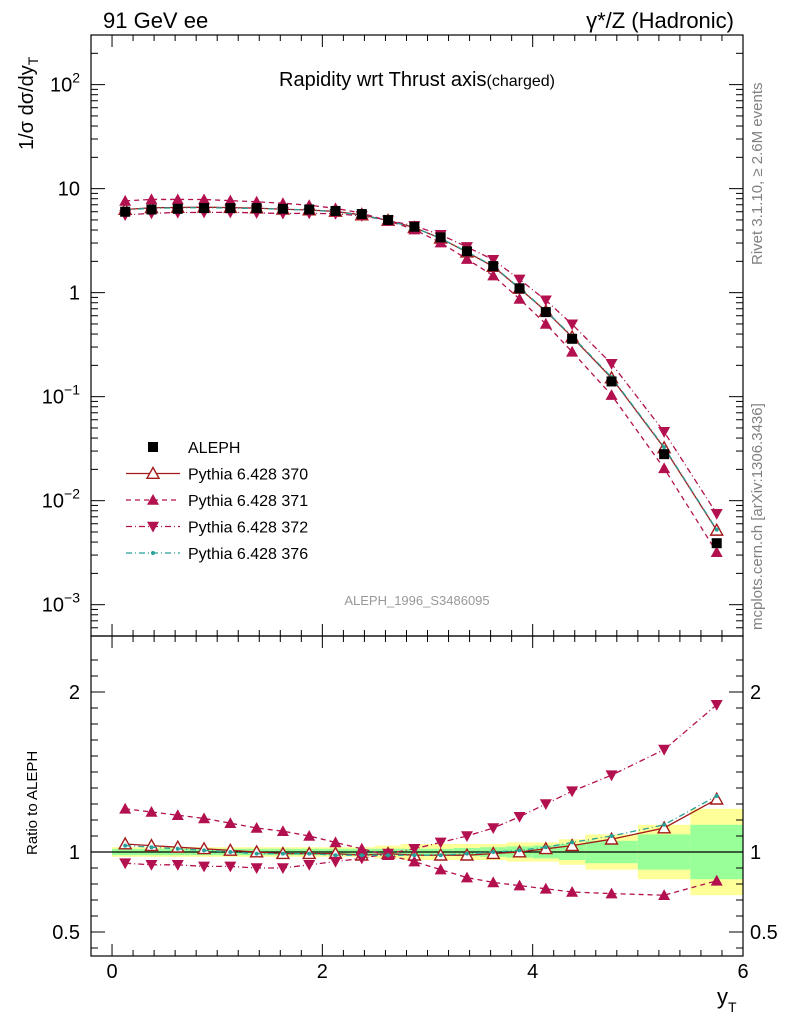  What do you see at coordinates (248, 475) in the screenshot?
I see `legend-label: Pythia 6.428 370` at bounding box center [248, 475].